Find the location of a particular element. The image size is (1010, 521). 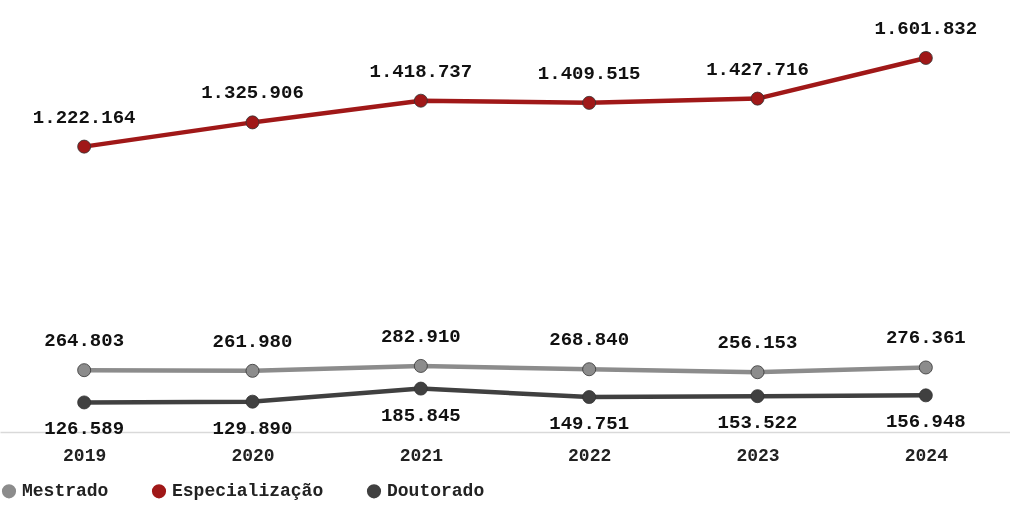

x-tick-label: 2024 is located at coordinates (926, 455).